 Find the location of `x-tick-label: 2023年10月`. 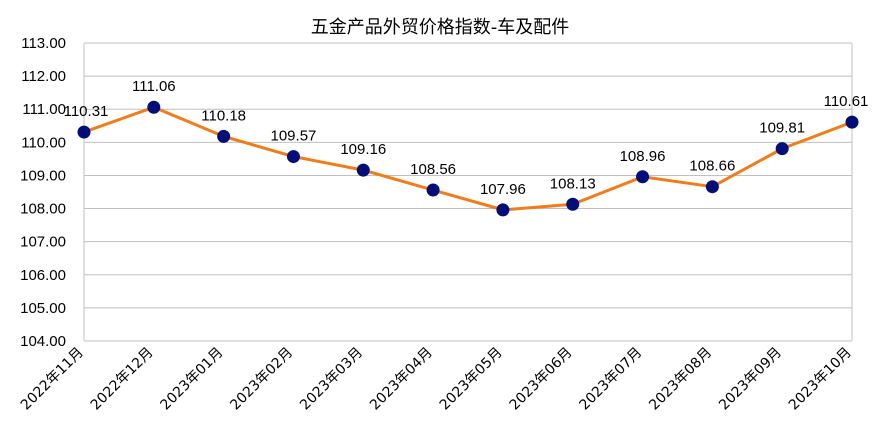

x-tick-label: 2023年10月 is located at coordinates (820, 379).